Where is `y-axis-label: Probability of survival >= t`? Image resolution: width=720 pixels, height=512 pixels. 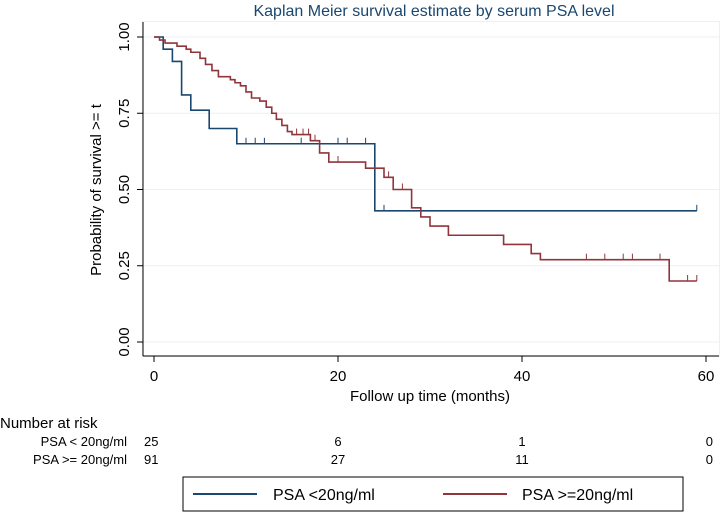
y-axis-label: Probability of survival >= t is located at coordinates (96, 189).